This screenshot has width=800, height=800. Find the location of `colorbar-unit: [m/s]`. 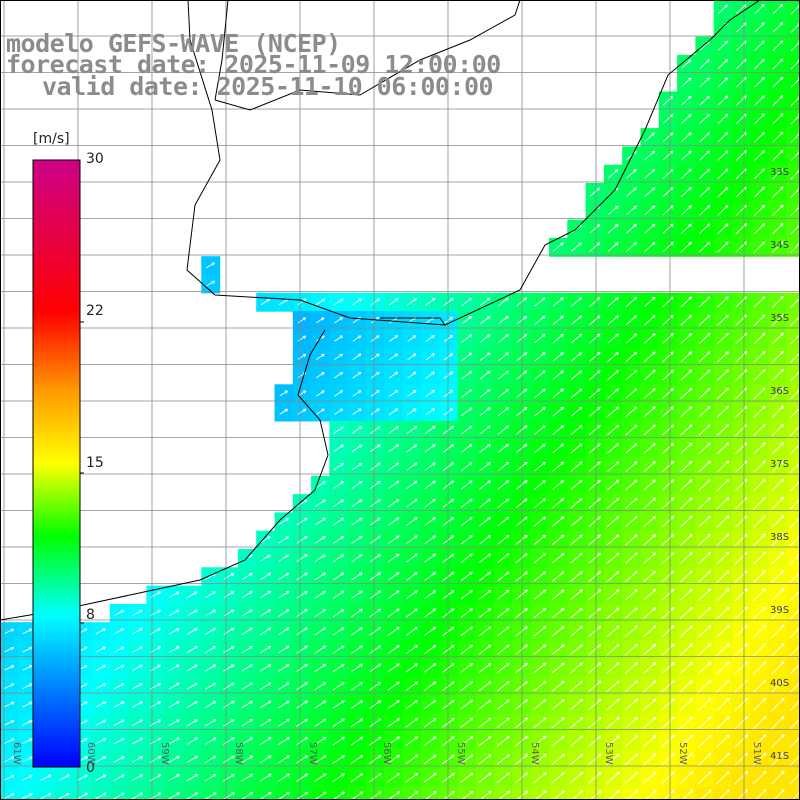

colorbar-unit: [m/s] is located at coordinates (51, 139).